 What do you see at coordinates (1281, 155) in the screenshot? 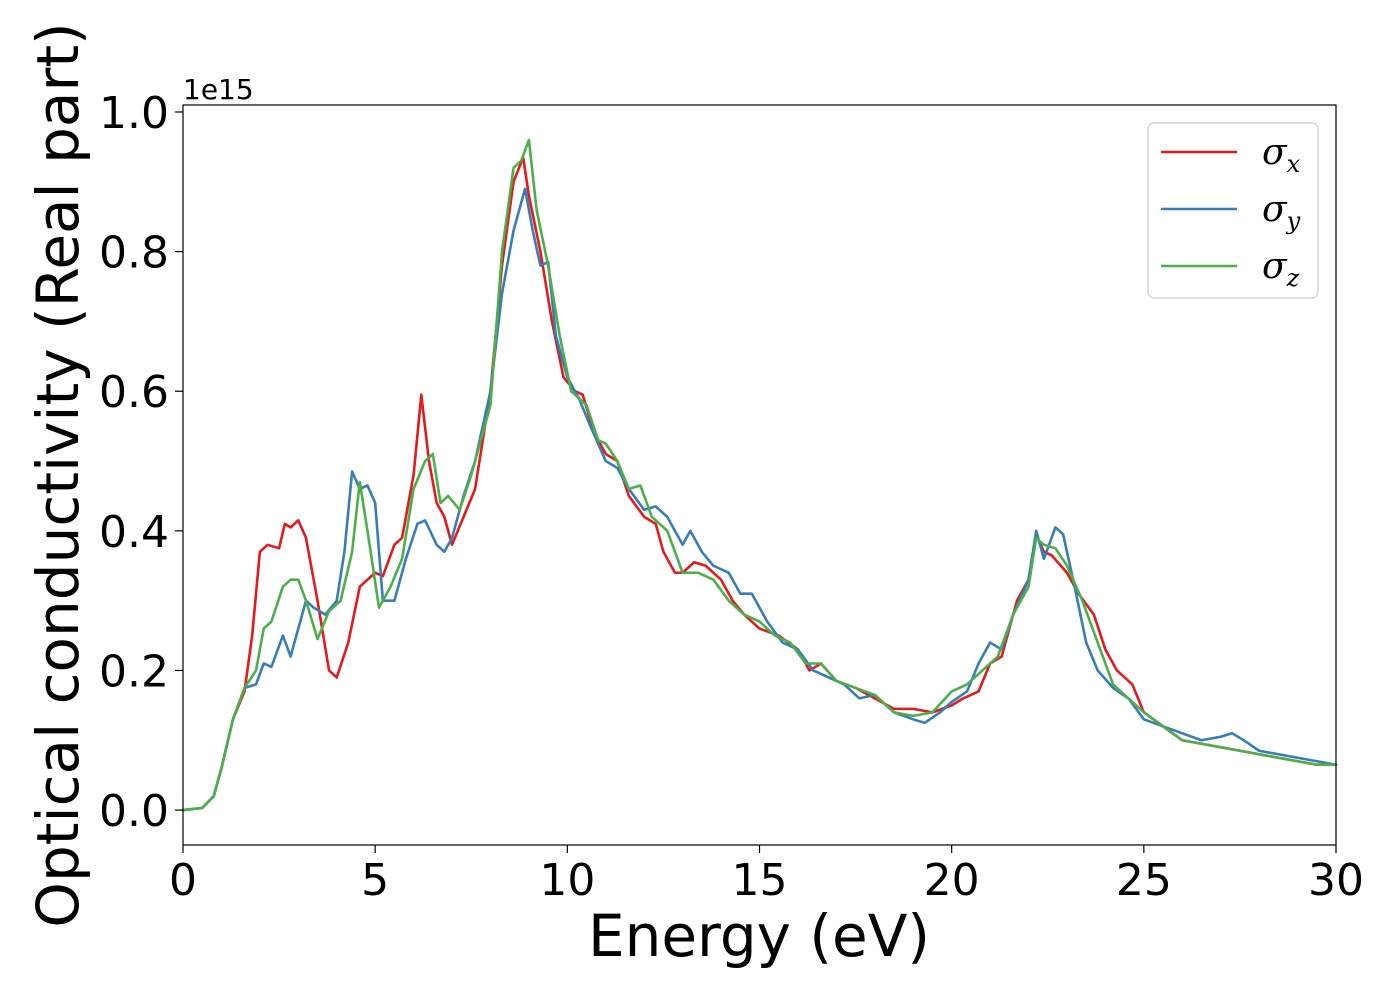
I see `legend-label-x: σx` at bounding box center [1281, 155].